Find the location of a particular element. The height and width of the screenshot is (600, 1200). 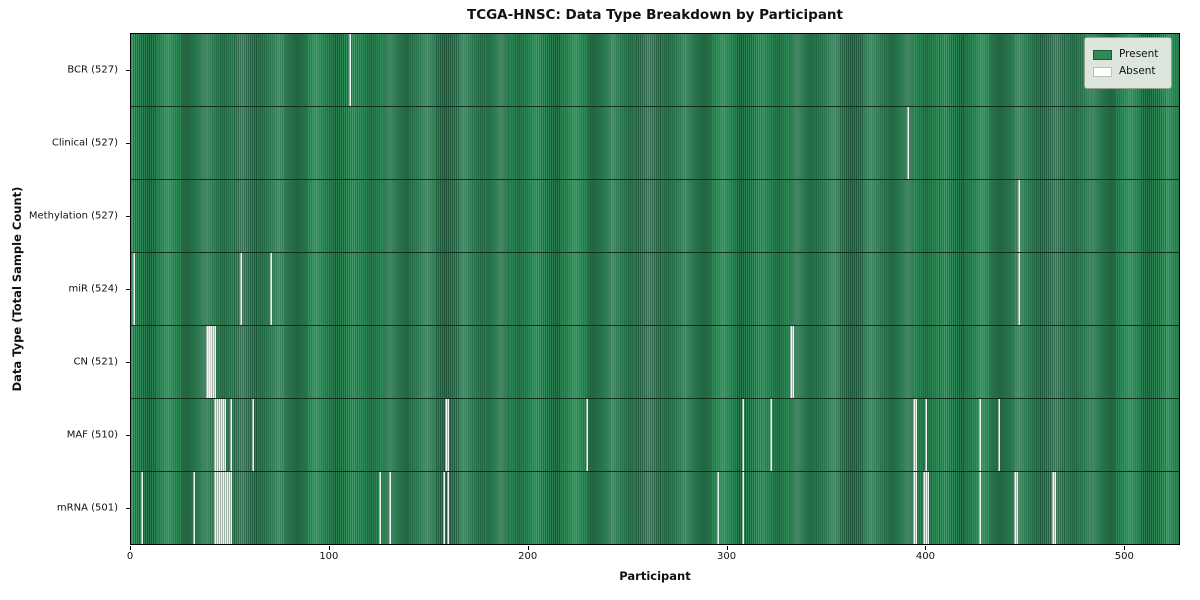

absent-swatch-icon is located at coordinates (1102, 71).